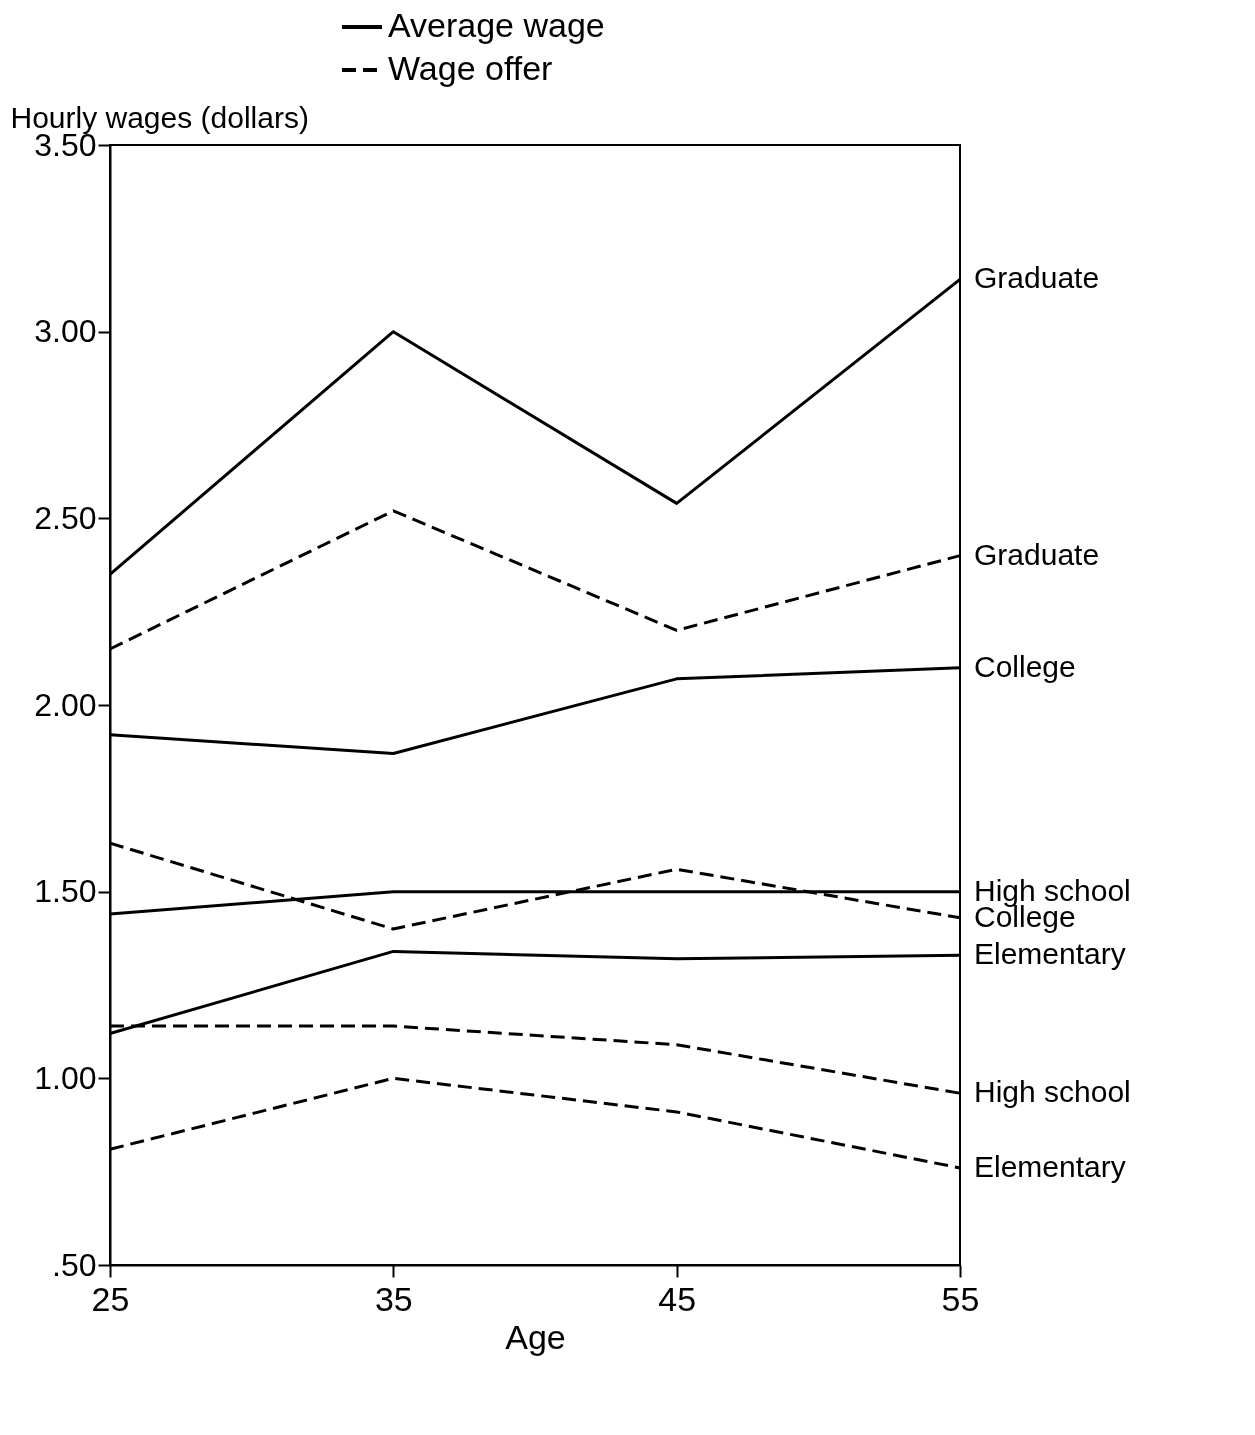 The width and height of the screenshot is (1255, 1435). What do you see at coordinates (1025, 666) in the screenshot?
I see `series-label: College` at bounding box center [1025, 666].